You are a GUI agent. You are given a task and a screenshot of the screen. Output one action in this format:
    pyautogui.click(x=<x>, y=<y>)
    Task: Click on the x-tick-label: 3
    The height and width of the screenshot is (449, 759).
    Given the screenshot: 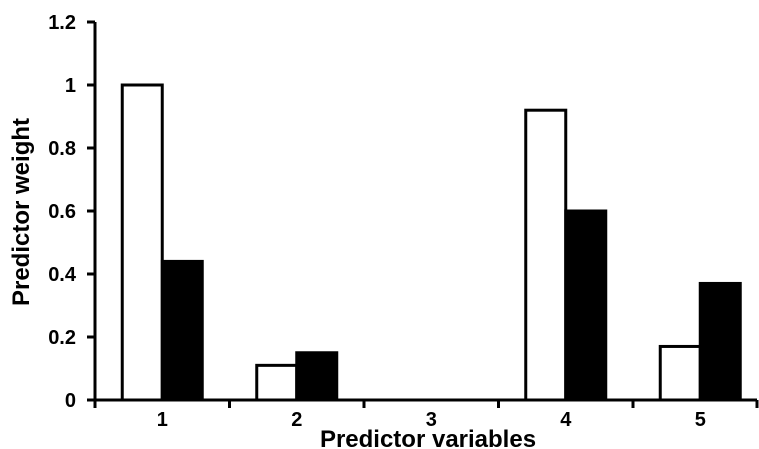 What is the action you would take?
    pyautogui.click(x=431, y=420)
    